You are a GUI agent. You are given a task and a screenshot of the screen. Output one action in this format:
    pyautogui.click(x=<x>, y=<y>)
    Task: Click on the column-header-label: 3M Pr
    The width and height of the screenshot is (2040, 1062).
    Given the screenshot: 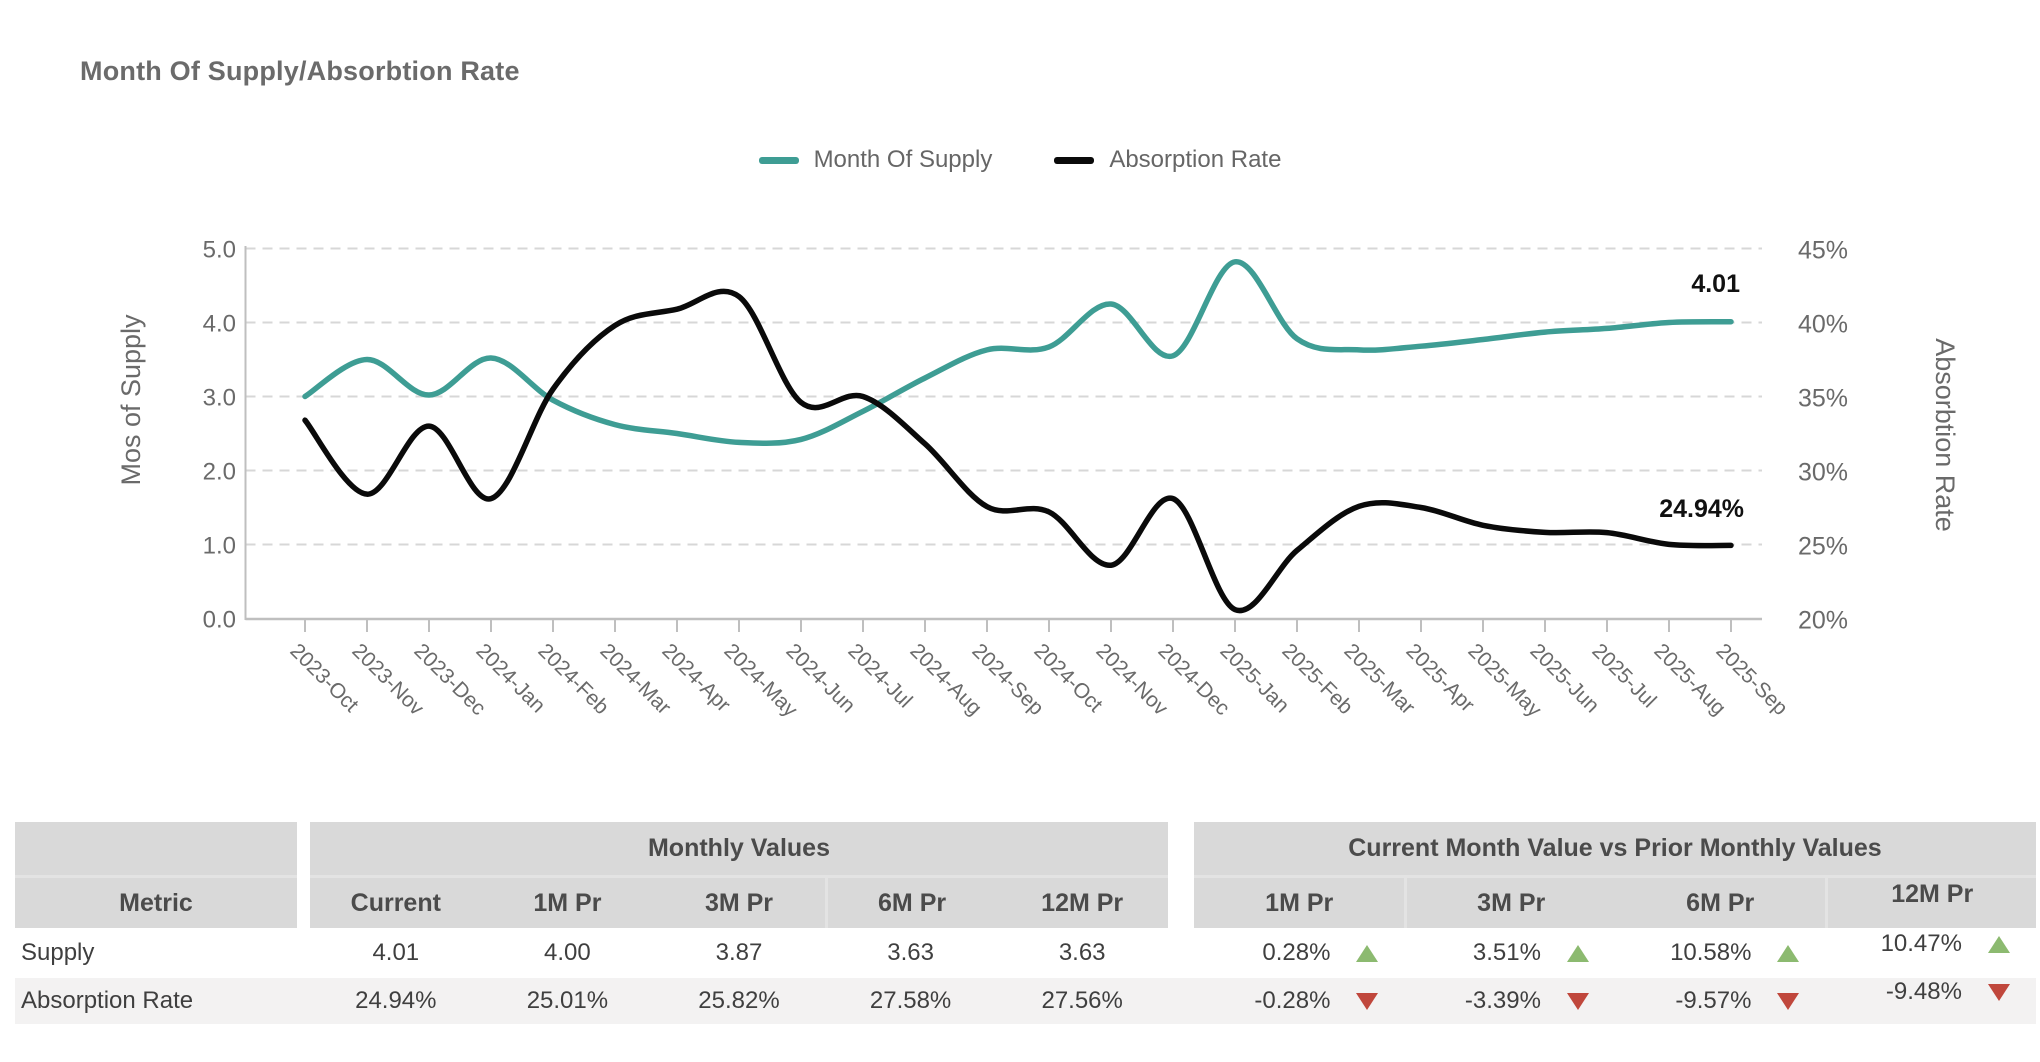 What is the action you would take?
    pyautogui.click(x=1511, y=902)
    